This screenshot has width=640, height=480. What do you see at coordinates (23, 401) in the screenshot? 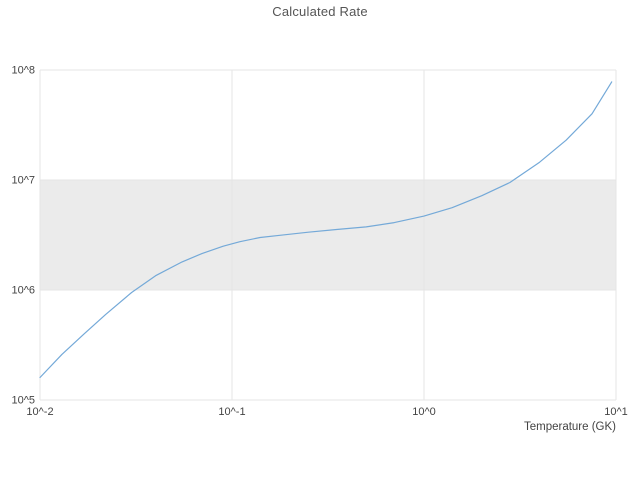
I see `y-tick-label: 10^5` at bounding box center [23, 401].